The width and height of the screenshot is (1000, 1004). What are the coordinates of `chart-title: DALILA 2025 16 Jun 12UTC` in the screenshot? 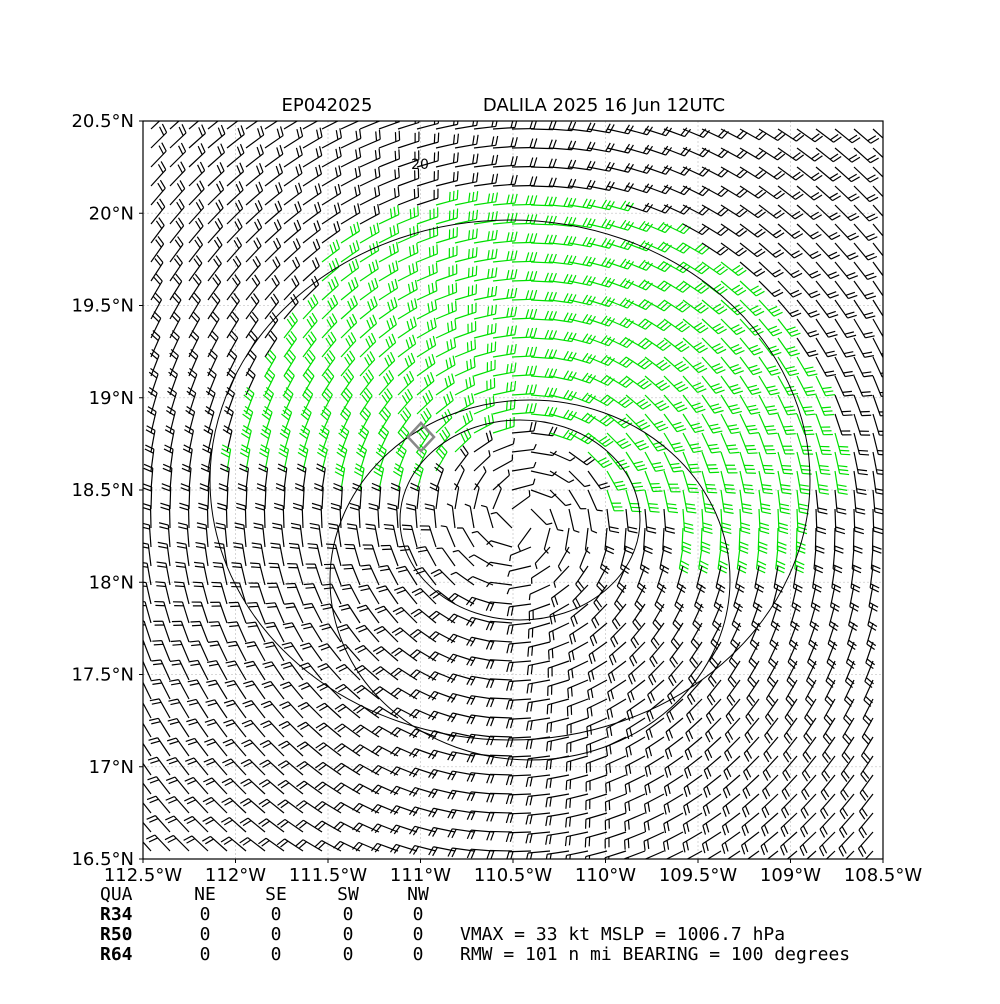 It's located at (604, 105).